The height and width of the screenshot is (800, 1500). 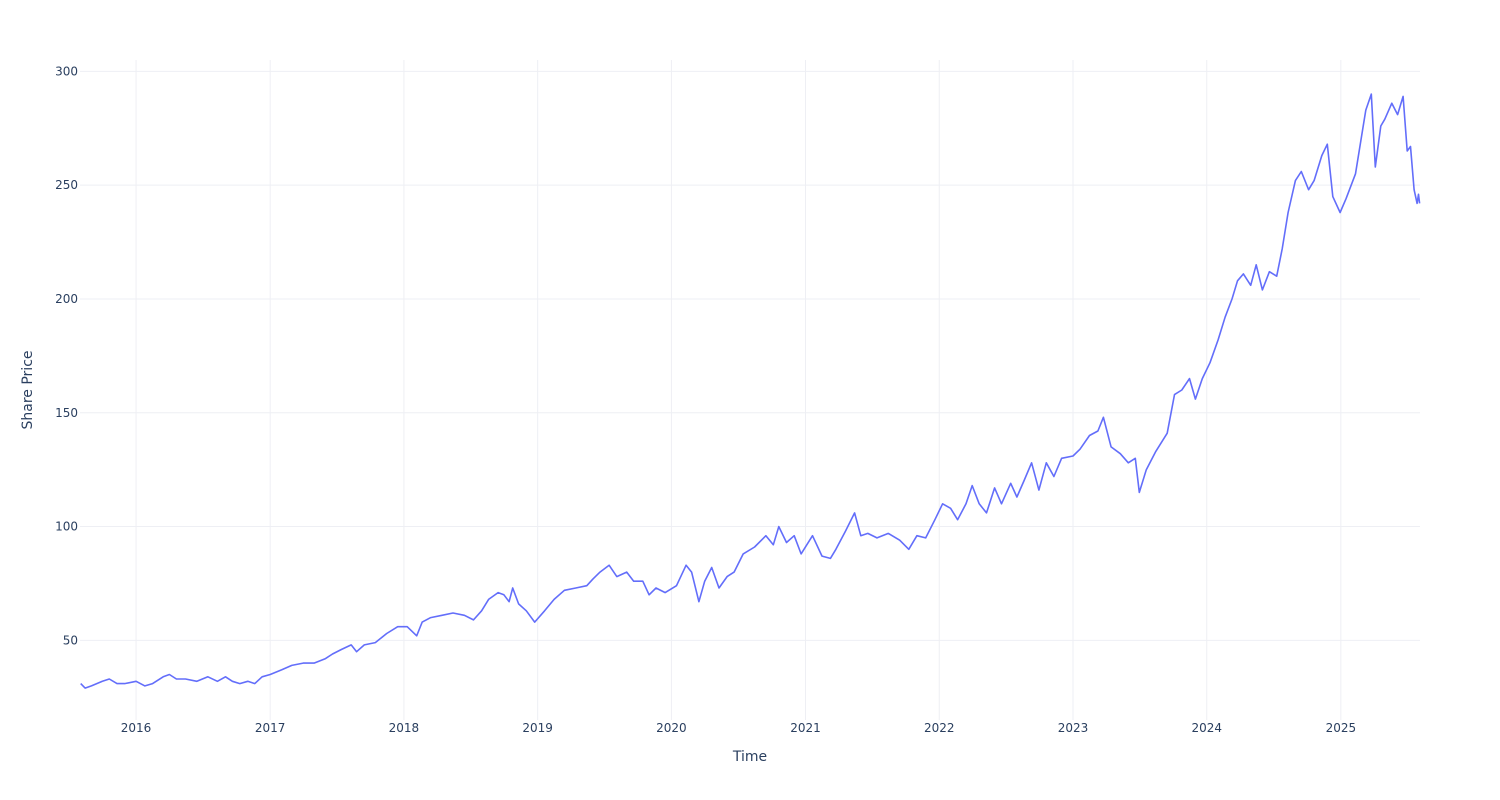 What do you see at coordinates (738, 728) in the screenshot?
I see `x-tick-labels: 2016 2017 2018 2019 2020 2021 2022 2023 2024 2025` at bounding box center [738, 728].